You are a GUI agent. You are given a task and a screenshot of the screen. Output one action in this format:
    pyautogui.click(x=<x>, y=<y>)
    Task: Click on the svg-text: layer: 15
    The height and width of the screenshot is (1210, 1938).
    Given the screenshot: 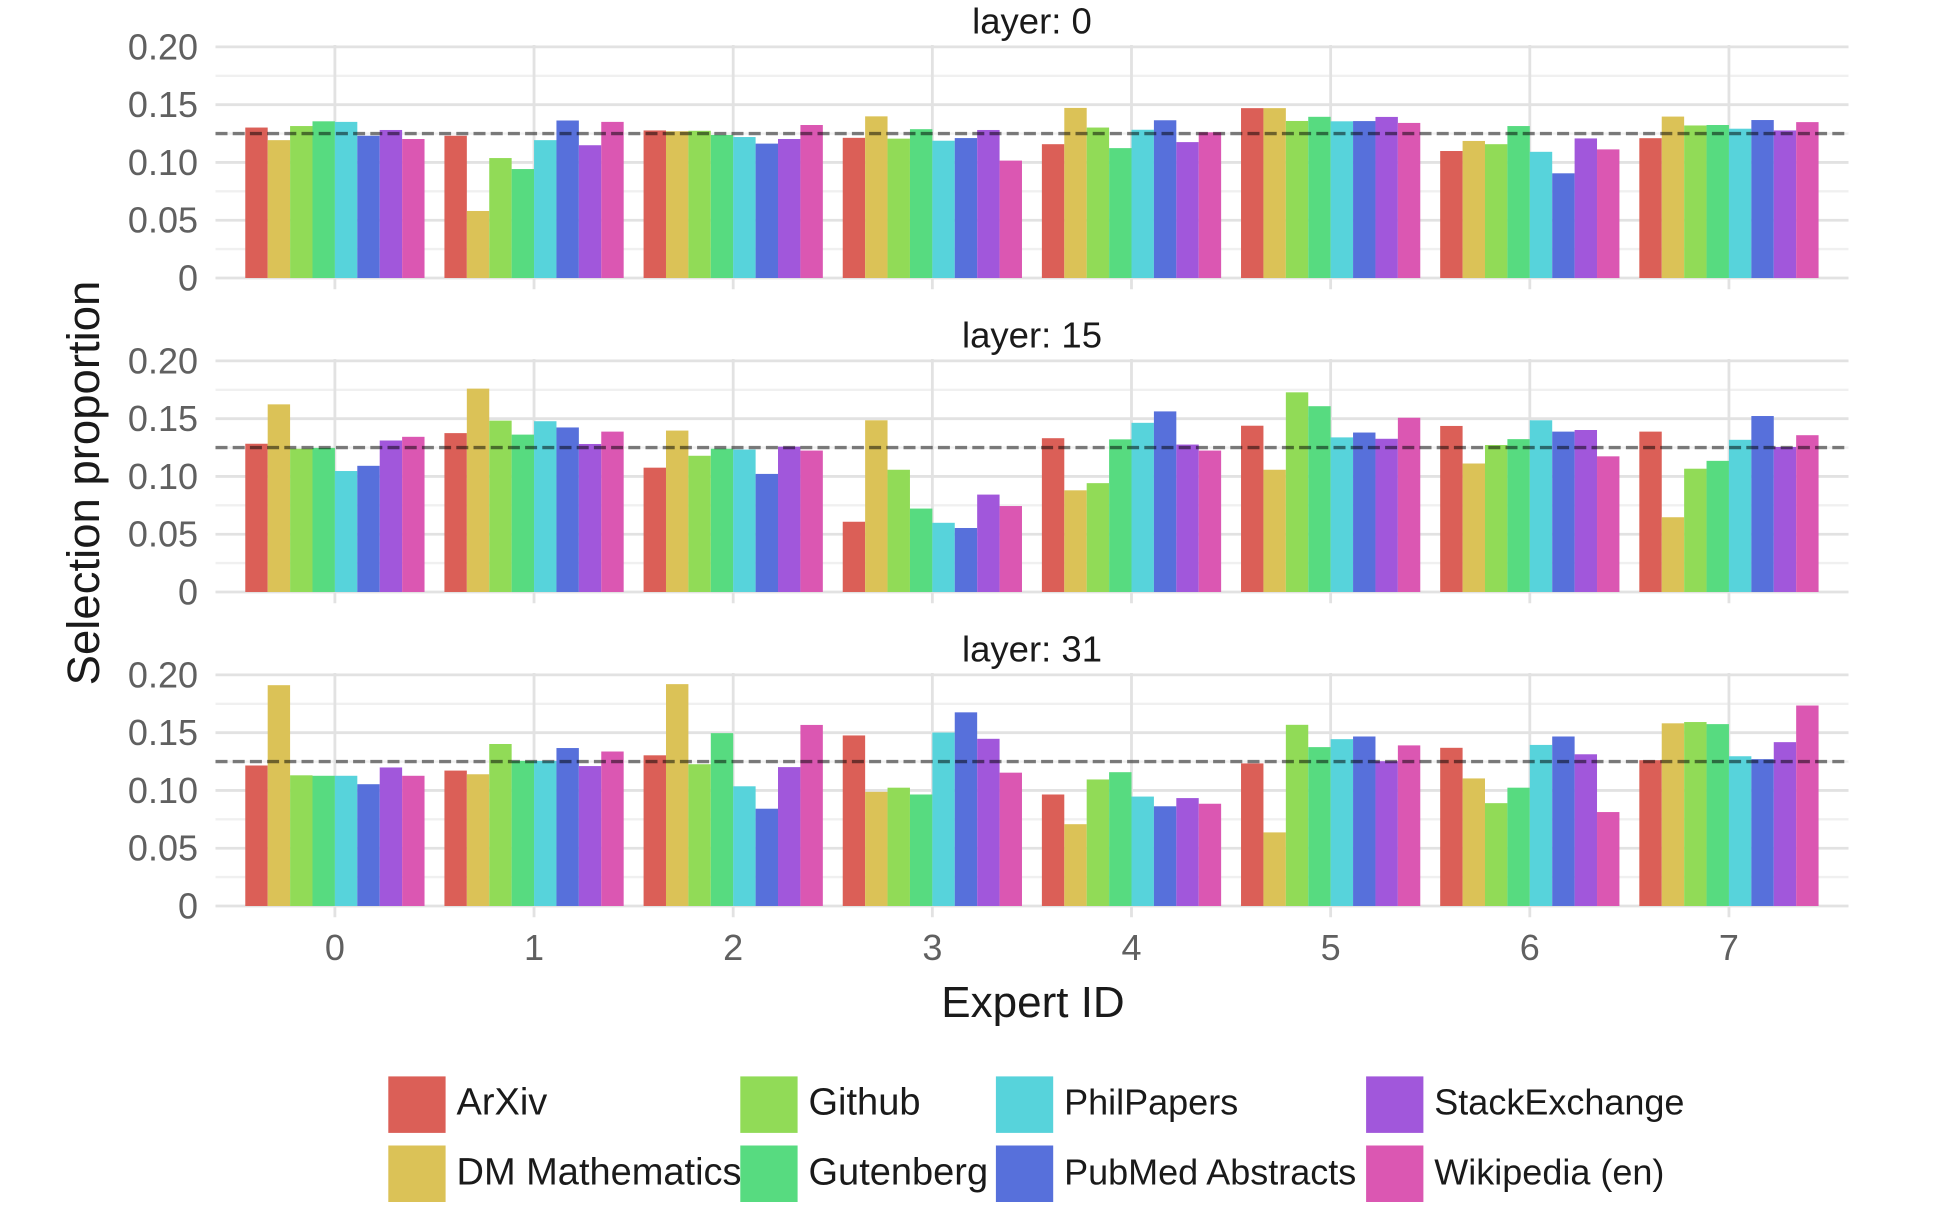 What is the action you would take?
    pyautogui.click(x=1032, y=335)
    